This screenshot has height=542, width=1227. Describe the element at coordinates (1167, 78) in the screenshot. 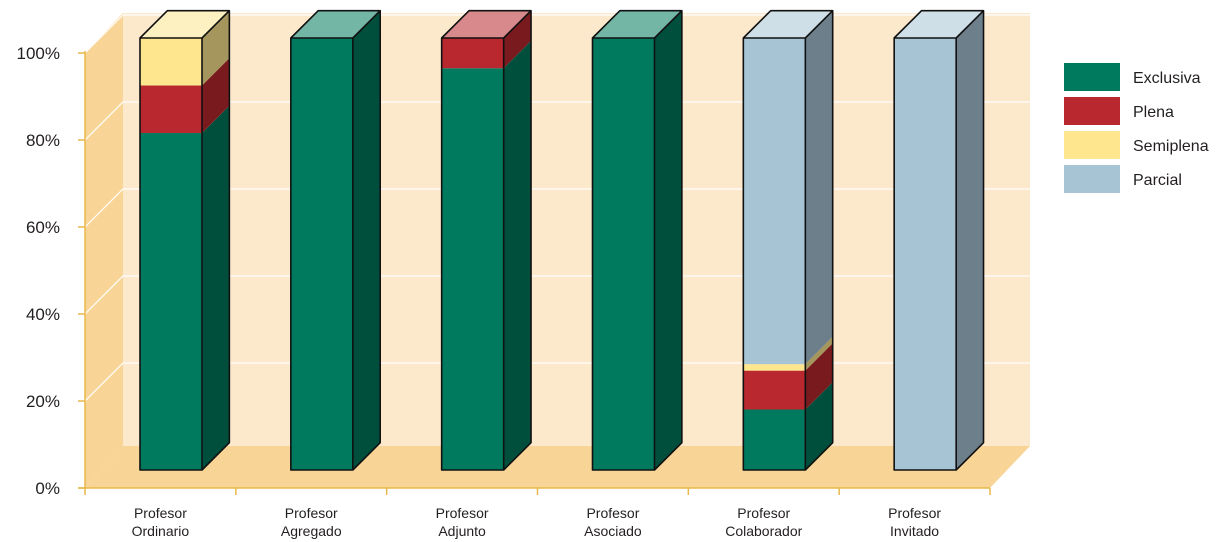

I see `legend-label: Exclusiva` at that location.